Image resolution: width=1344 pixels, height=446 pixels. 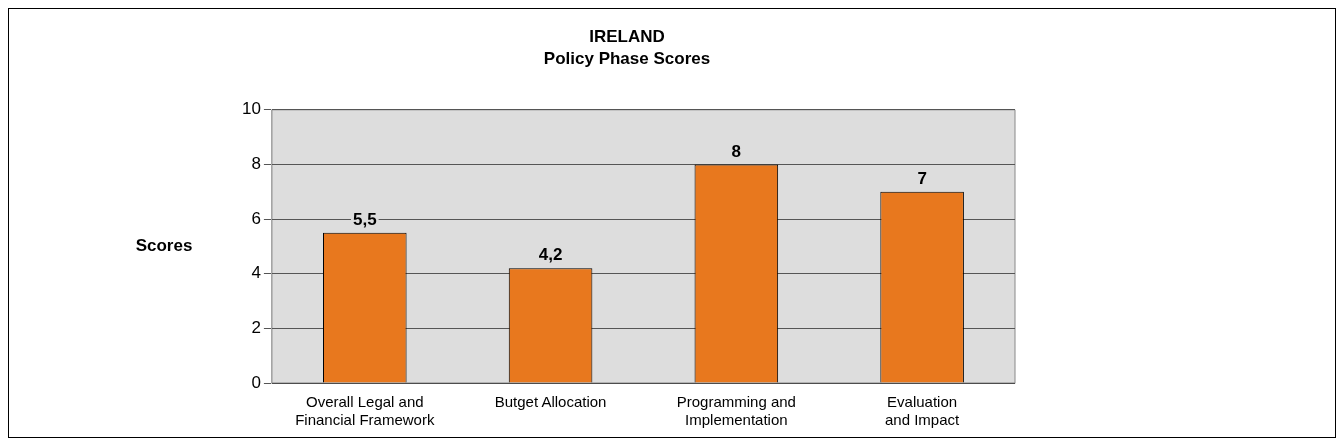 What do you see at coordinates (736, 411) in the screenshot?
I see `x-tick-label: Programming and Implementation` at bounding box center [736, 411].